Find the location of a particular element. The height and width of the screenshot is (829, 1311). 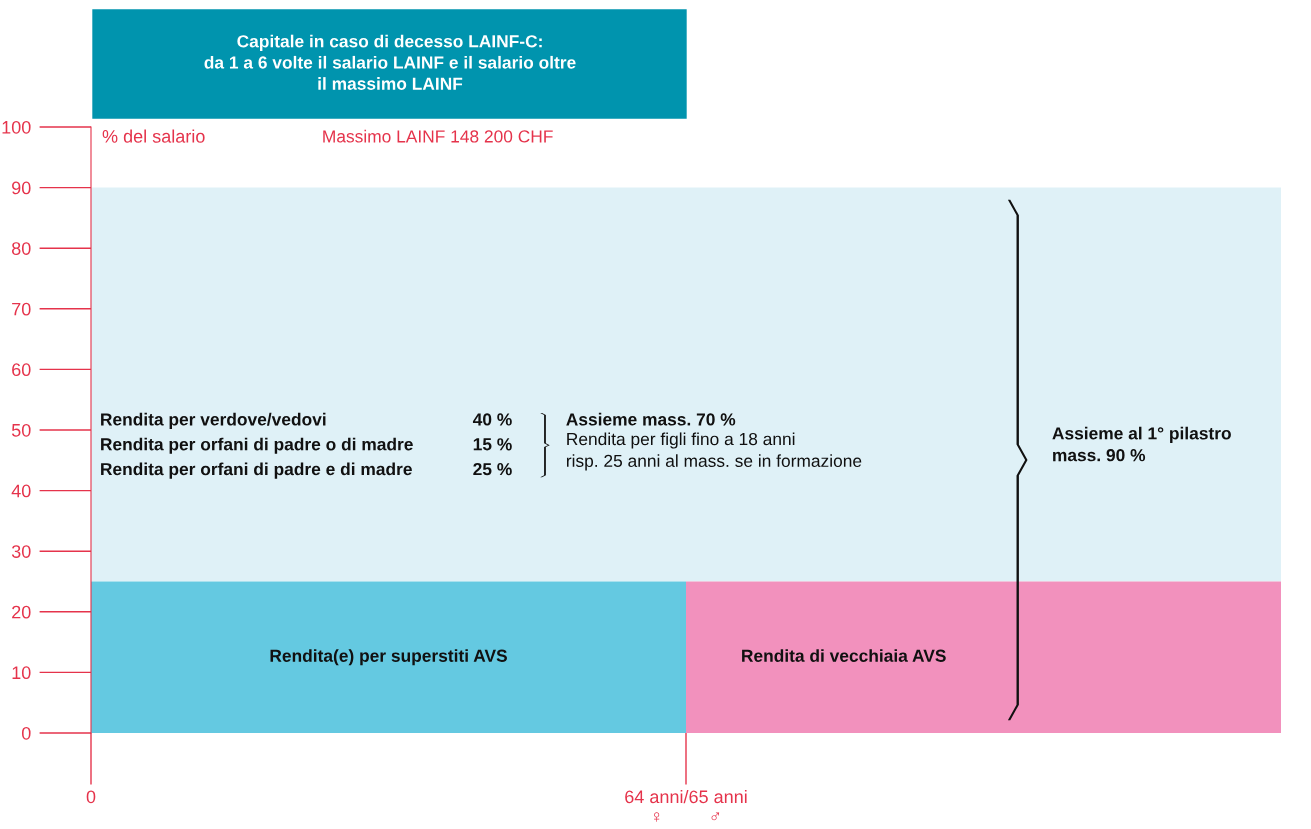

y-tick-label: 100 is located at coordinates (16, 127).